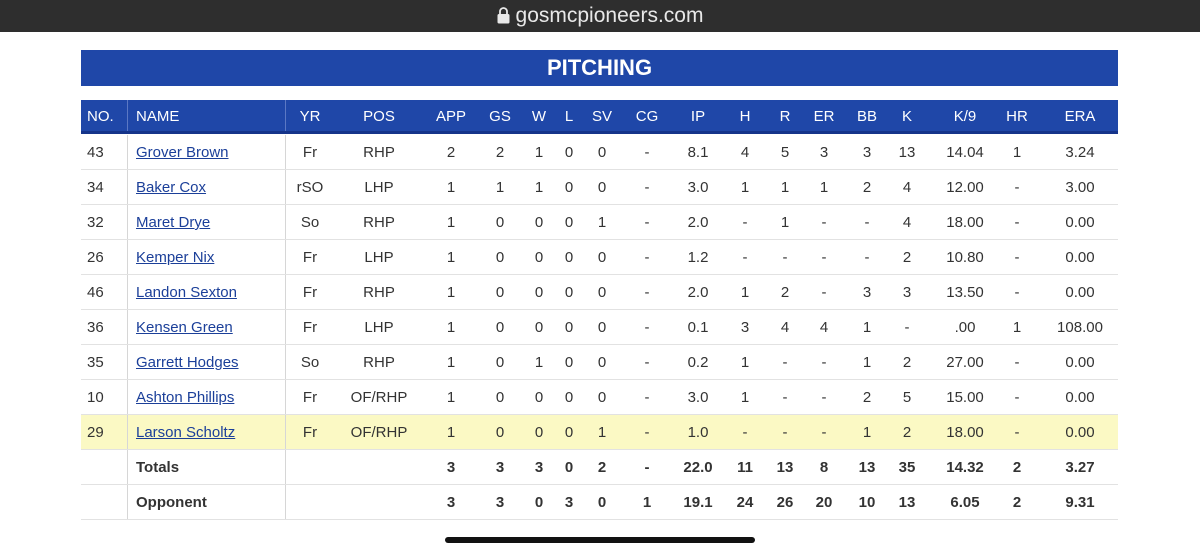  What do you see at coordinates (965, 397) in the screenshot?
I see `stat-cell: 15.00` at bounding box center [965, 397].